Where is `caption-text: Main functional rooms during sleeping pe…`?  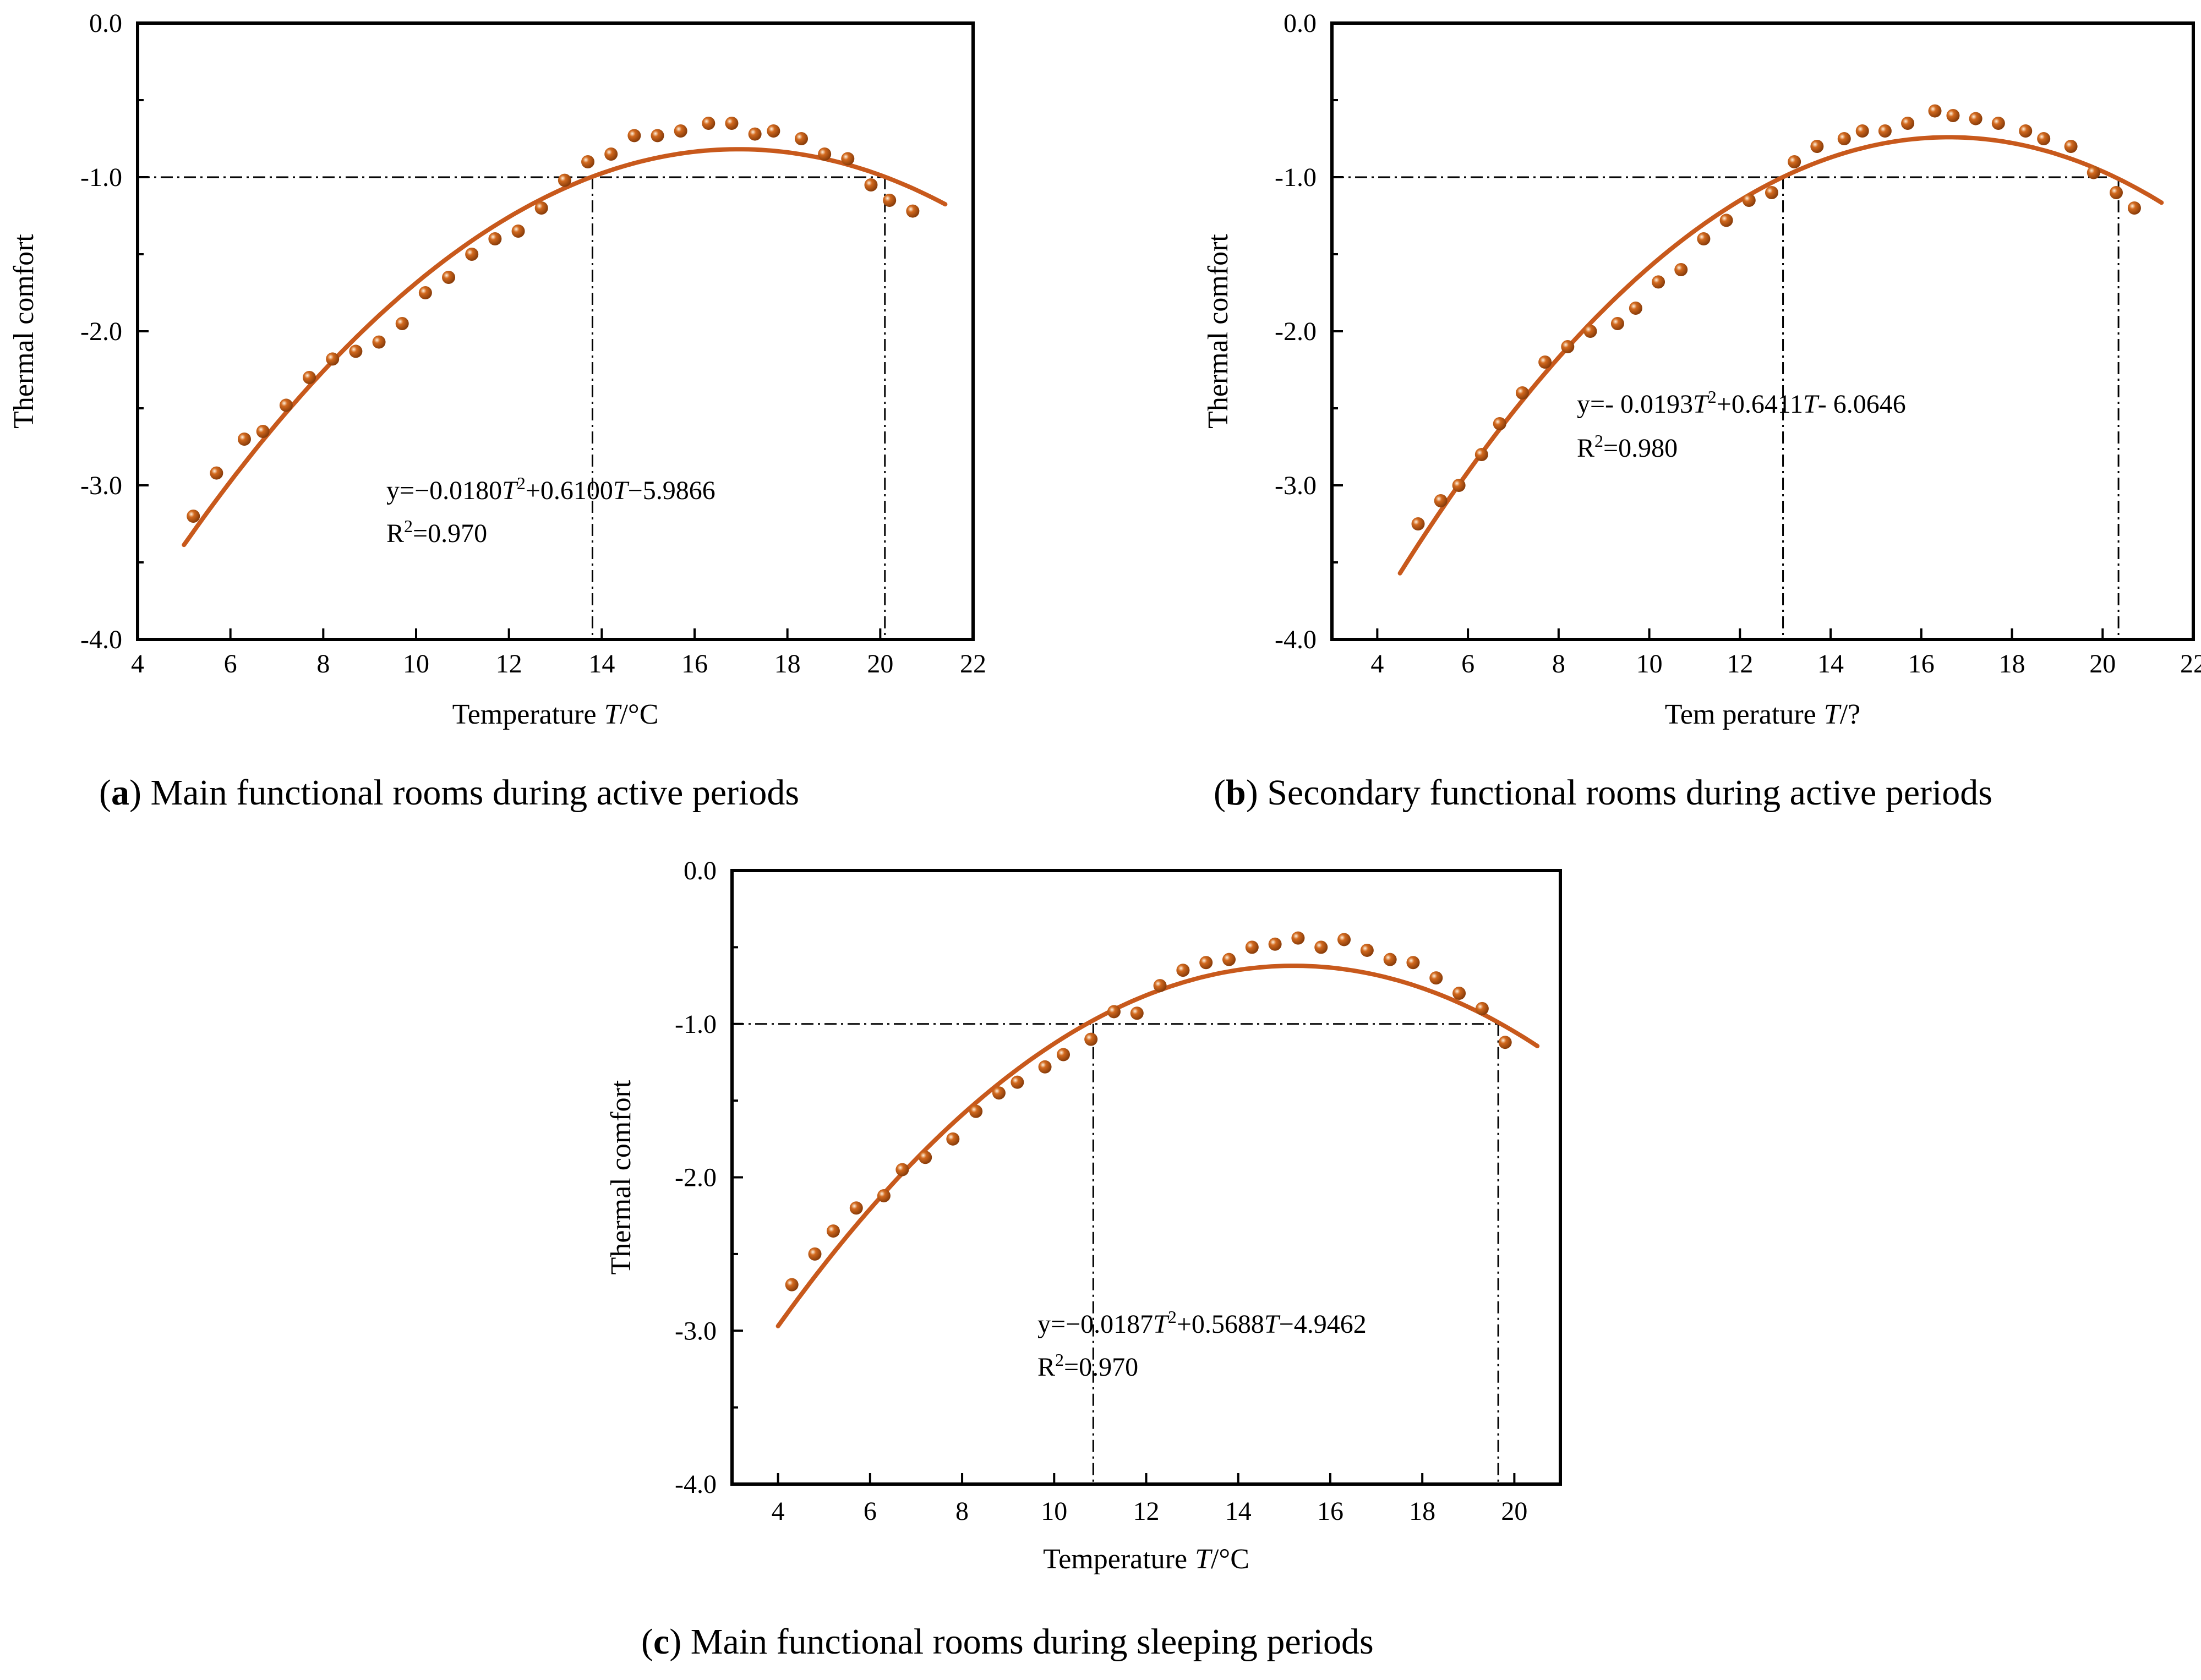
caption-text: Main functional rooms during sleeping pe… is located at coordinates (1027, 1642).